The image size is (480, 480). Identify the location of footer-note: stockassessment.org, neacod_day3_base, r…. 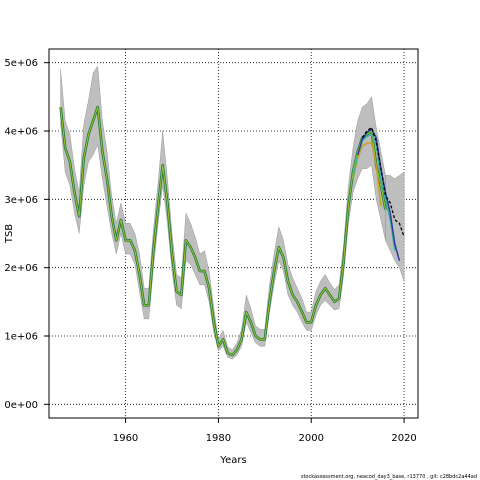
(389, 477).